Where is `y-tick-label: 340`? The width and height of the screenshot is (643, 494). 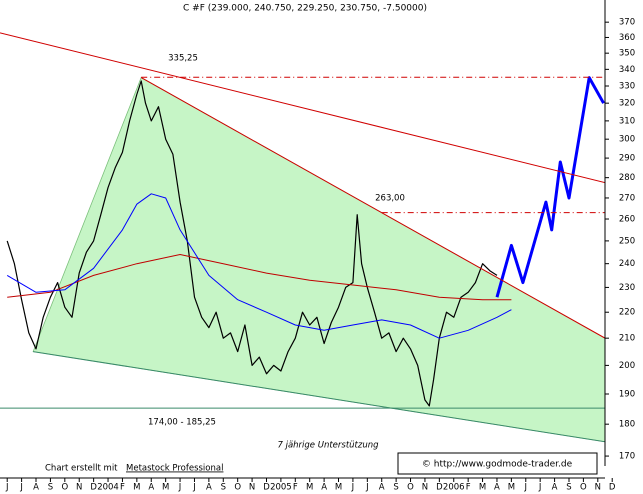
y-tick-label: 340 is located at coordinates (627, 70).